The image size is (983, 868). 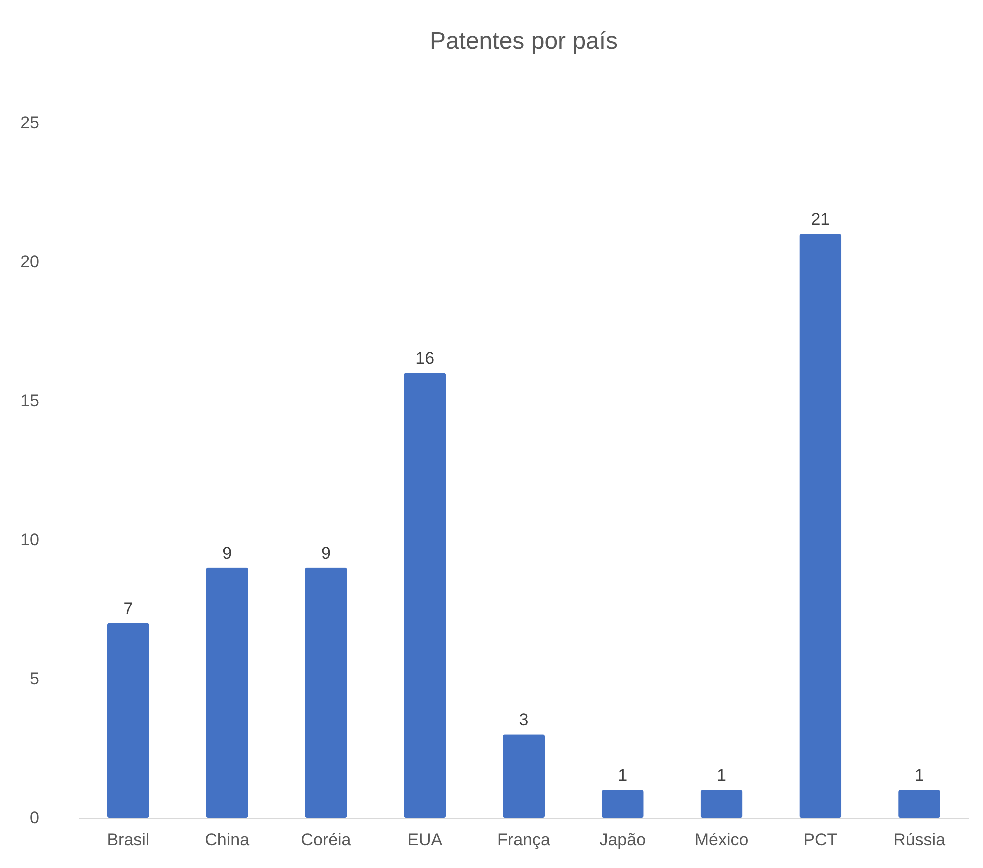 What do you see at coordinates (524, 840) in the screenshot?
I see `x-tick-label: França` at bounding box center [524, 840].